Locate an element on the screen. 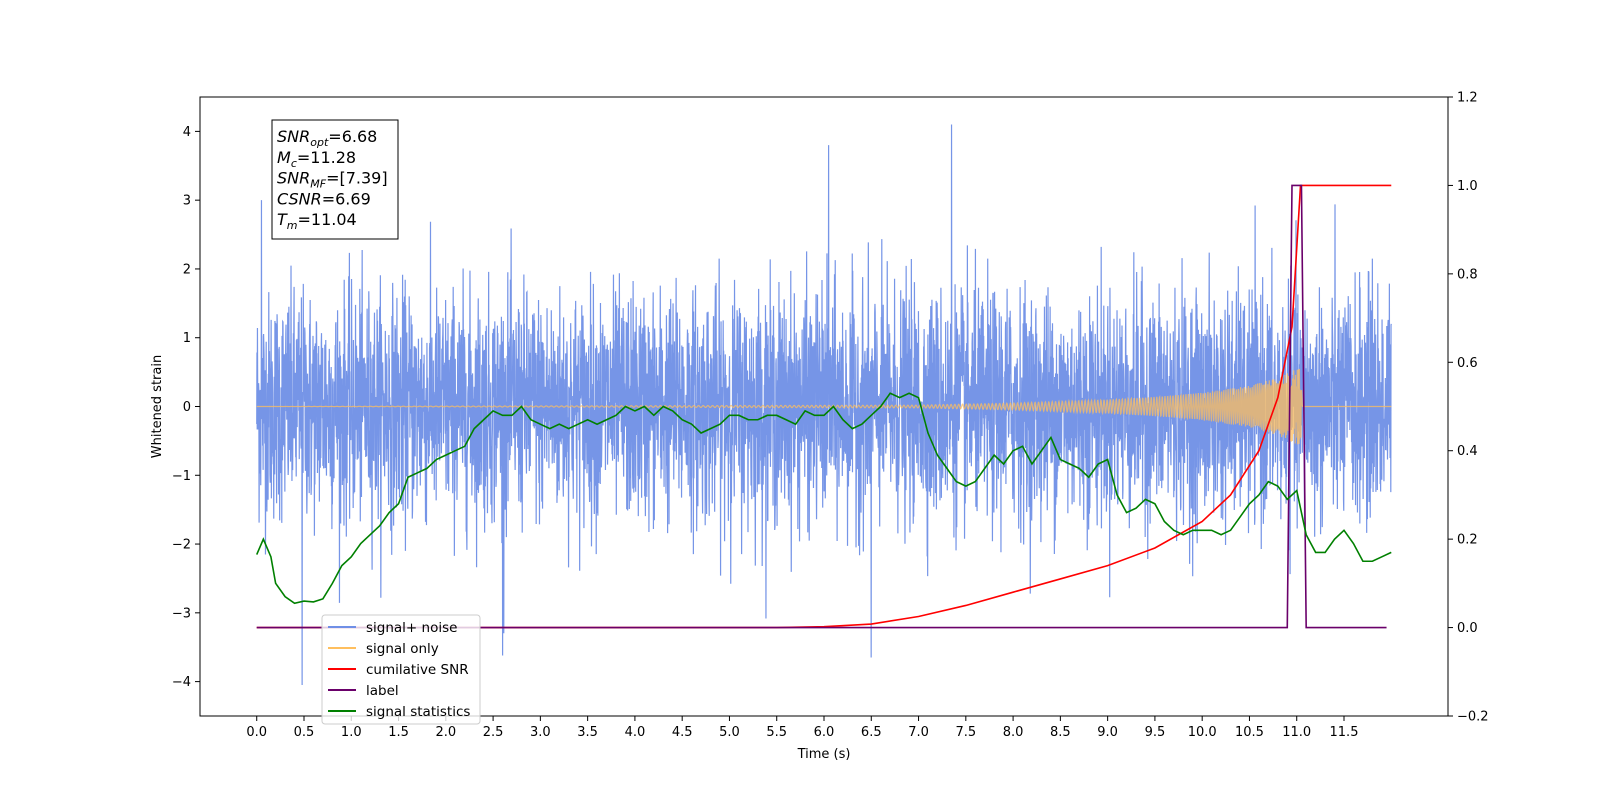 The image size is (1600, 800). x-tick-label: 6.0 is located at coordinates (824, 732).